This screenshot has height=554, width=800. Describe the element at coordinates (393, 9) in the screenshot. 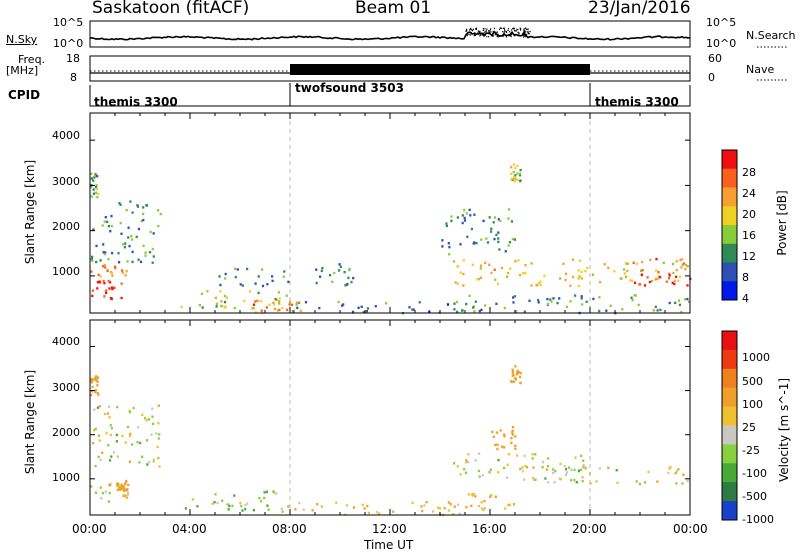

I see `beam-title: Beam 01` at that location.